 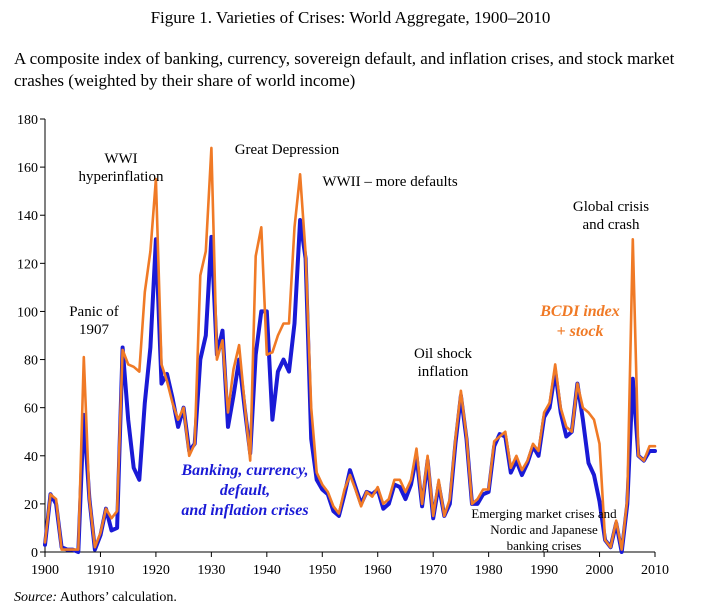 What do you see at coordinates (45, 570) in the screenshot?
I see `x-tick-label: 1900` at bounding box center [45, 570].